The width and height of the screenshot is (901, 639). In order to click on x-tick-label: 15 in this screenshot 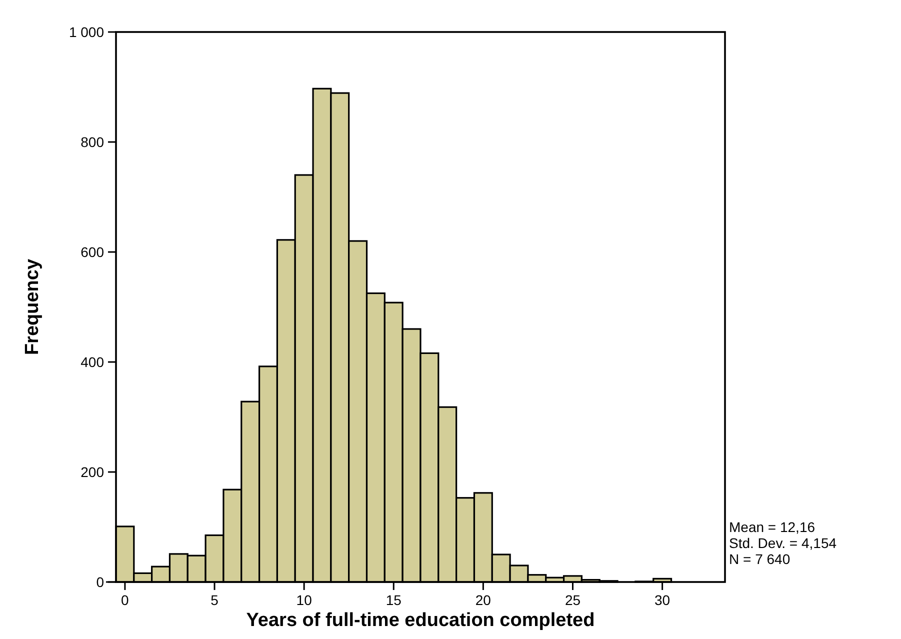, I will do `click(394, 600)`.